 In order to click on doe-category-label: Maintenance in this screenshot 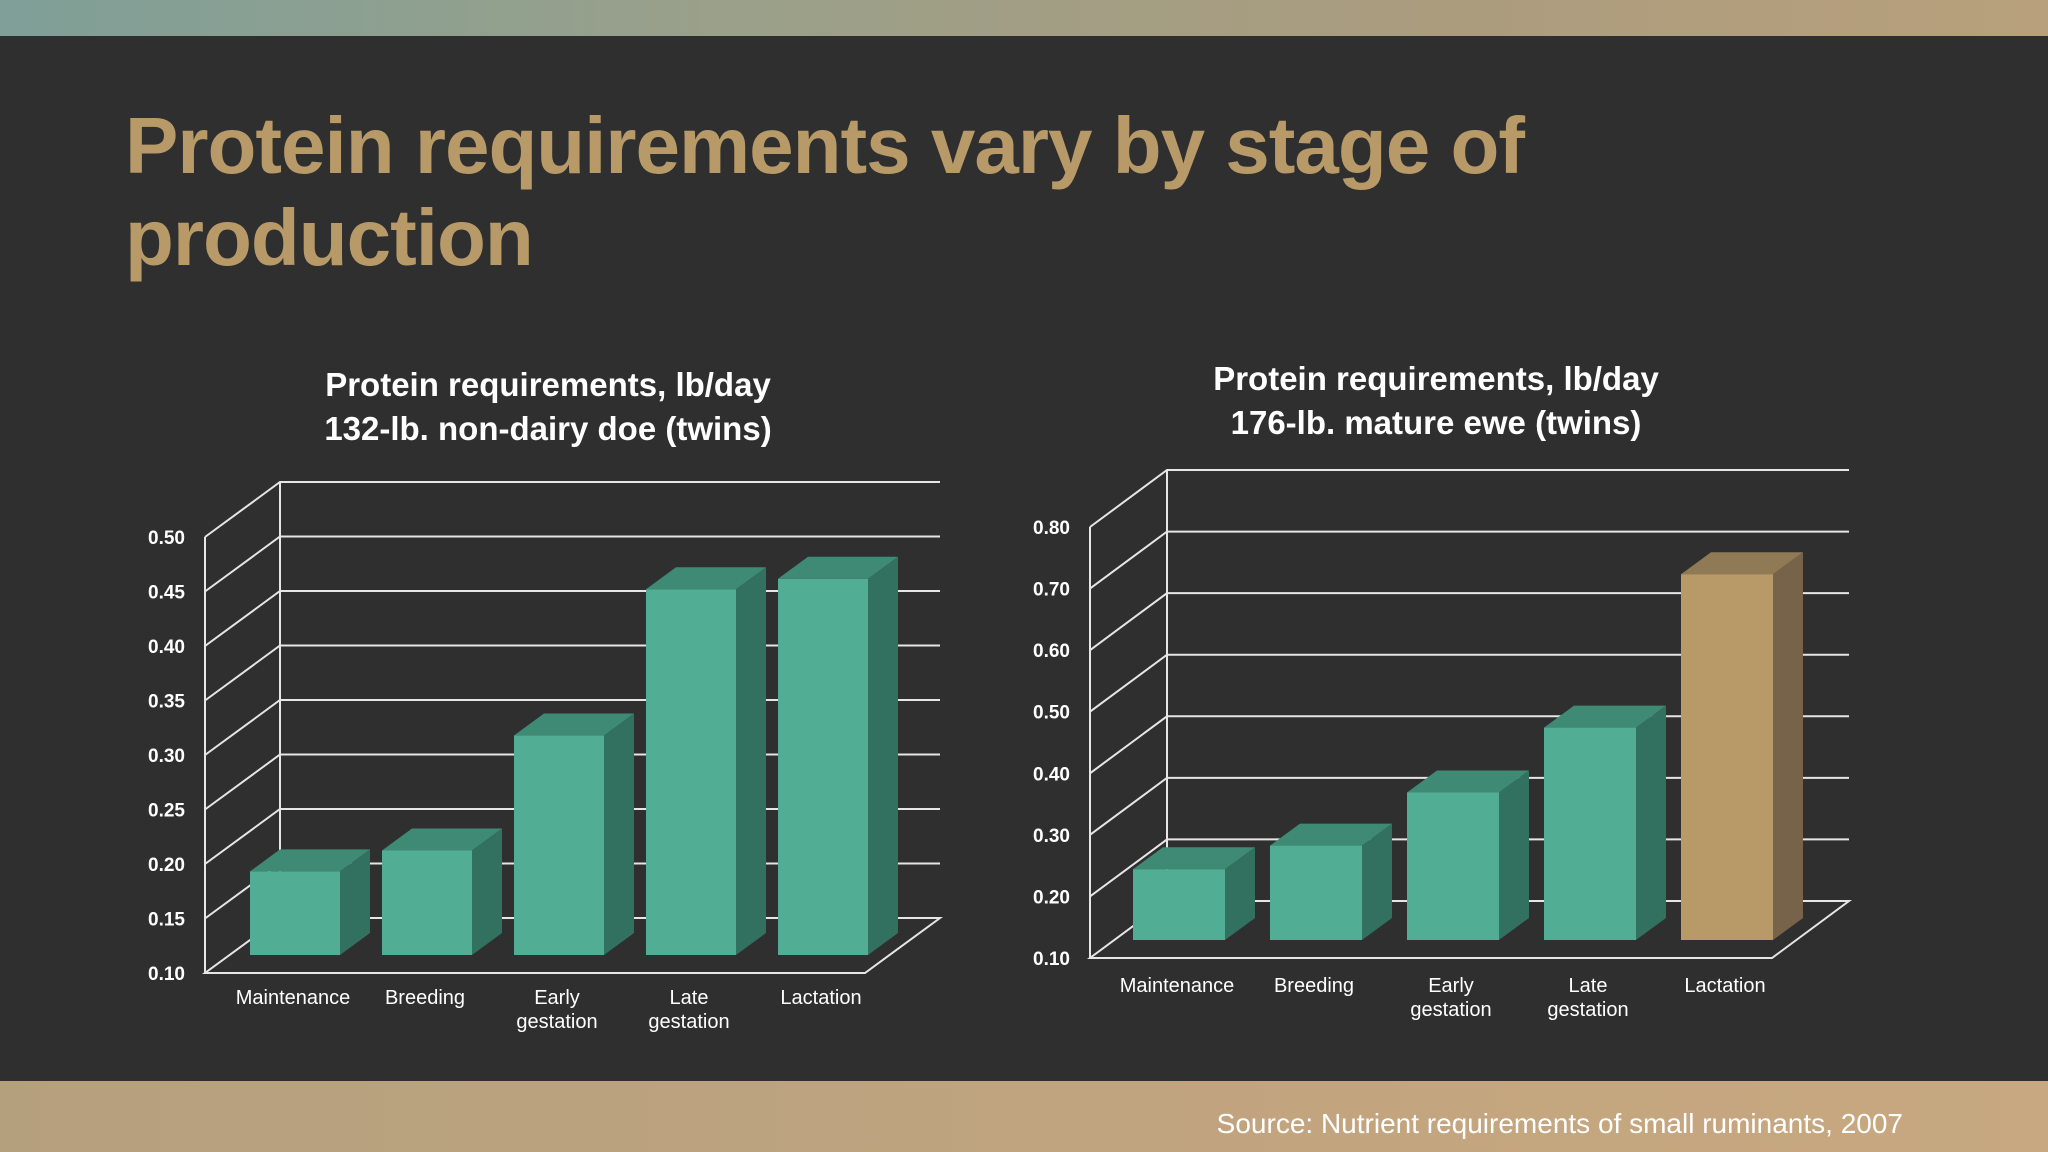, I will do `click(293, 998)`.